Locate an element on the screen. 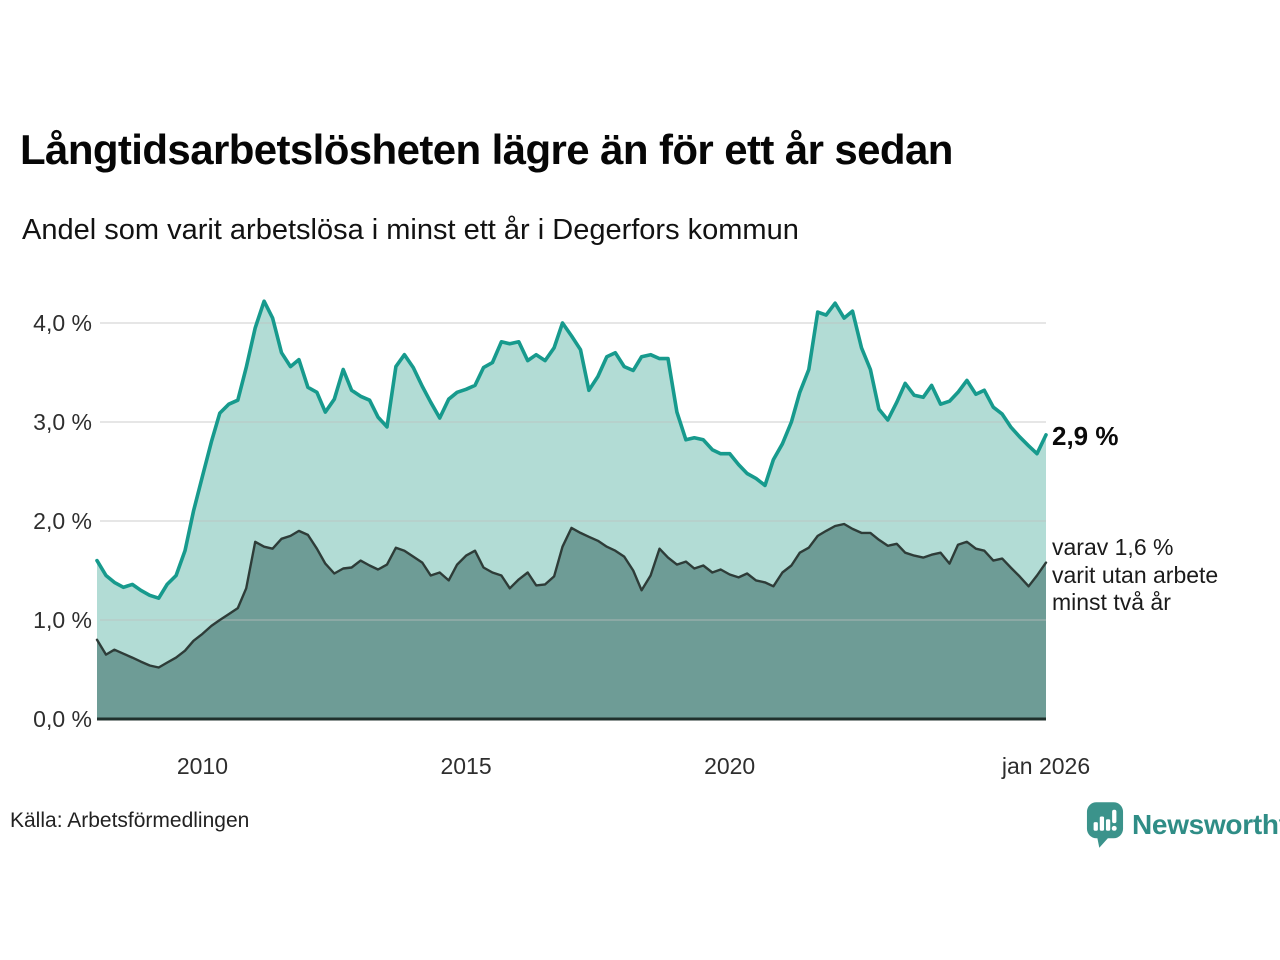 The height and width of the screenshot is (960, 1280). y-tick-label: 2,0 % is located at coordinates (62, 521).